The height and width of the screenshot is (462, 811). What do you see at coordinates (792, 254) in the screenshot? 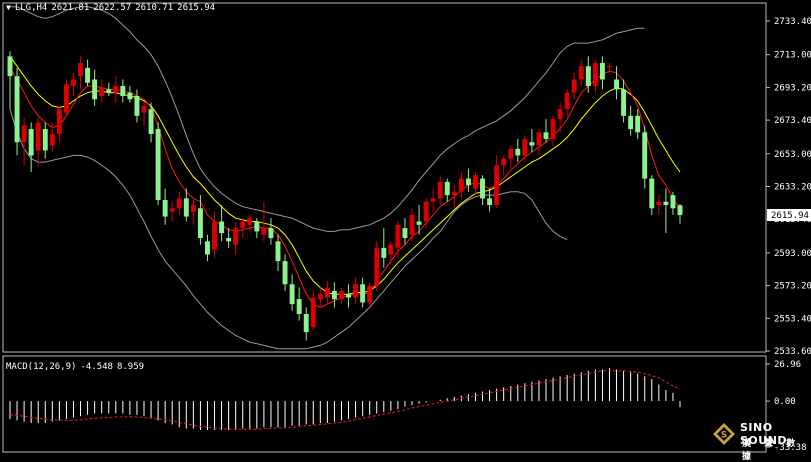
I see `price-tick-label: 2593.00` at bounding box center [792, 254].